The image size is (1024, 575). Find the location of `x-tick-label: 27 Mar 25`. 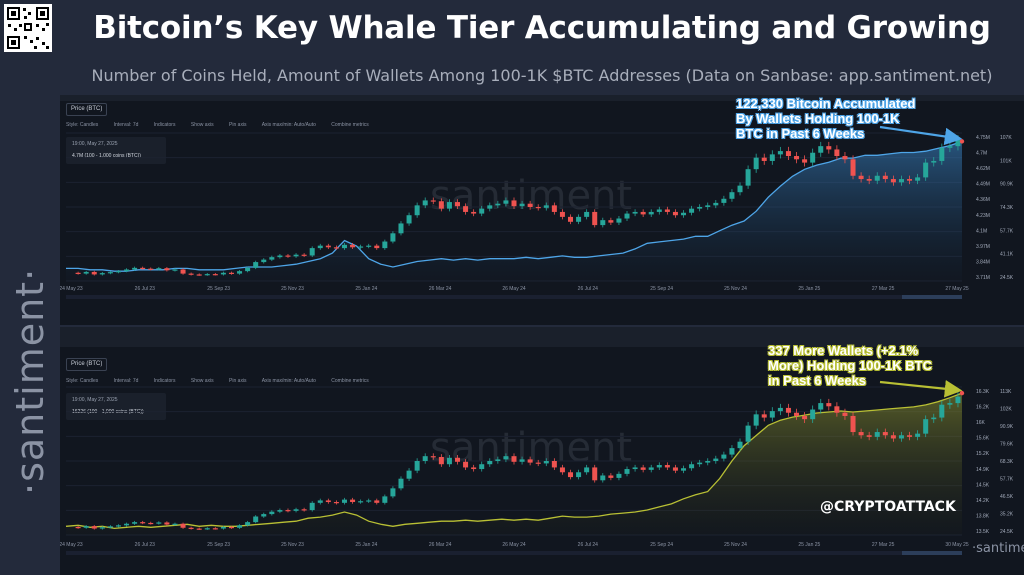

x-tick-label: 27 Mar 25 is located at coordinates (883, 289).